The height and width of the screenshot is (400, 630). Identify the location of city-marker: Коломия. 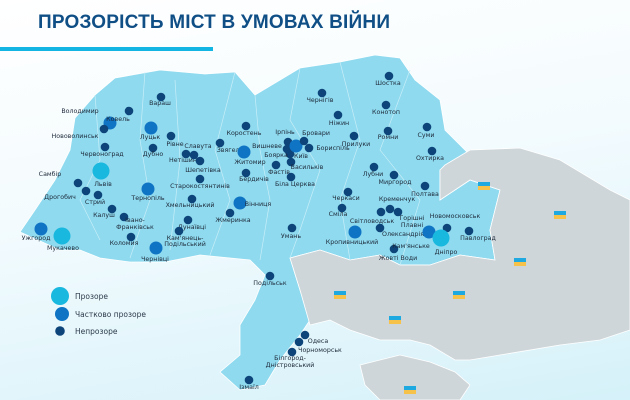
(124, 239).